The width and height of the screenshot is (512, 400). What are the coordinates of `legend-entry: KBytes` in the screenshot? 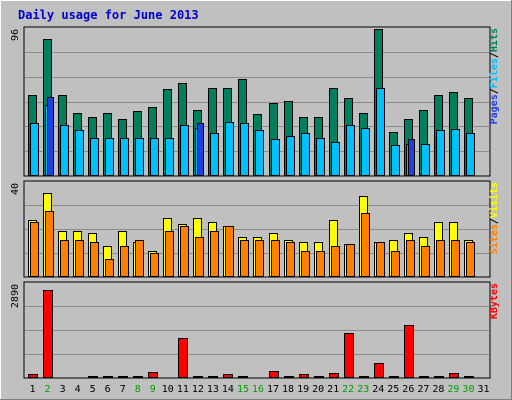 It's located at (494, 301).